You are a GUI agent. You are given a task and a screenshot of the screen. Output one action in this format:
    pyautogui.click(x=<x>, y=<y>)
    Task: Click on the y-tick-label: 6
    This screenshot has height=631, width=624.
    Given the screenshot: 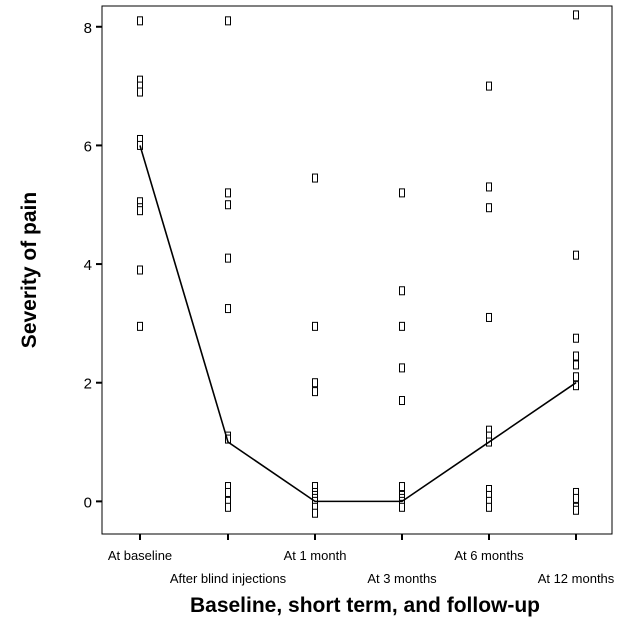 What is the action you would take?
    pyautogui.click(x=88, y=146)
    